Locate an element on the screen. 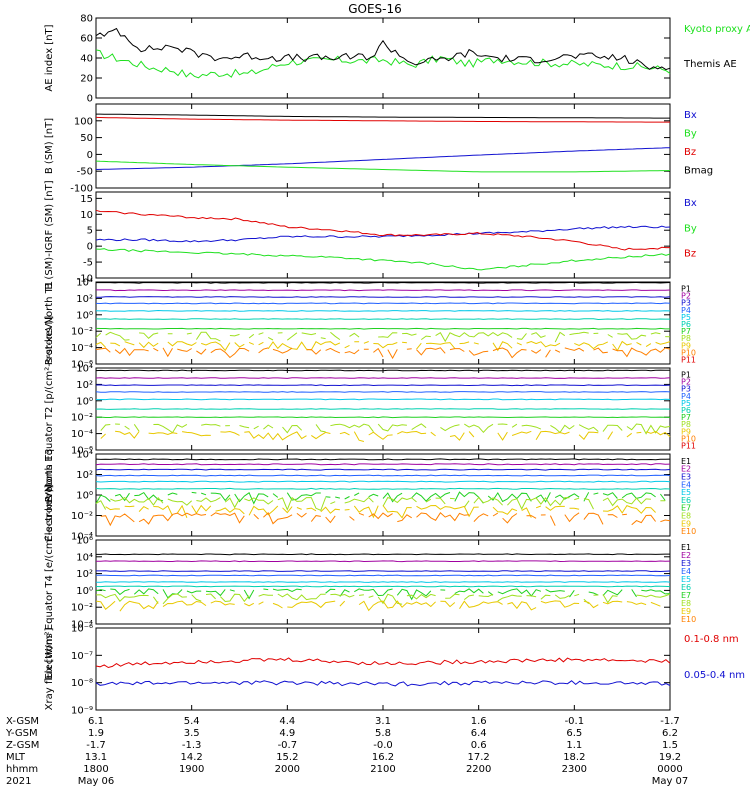 The width and height of the screenshot is (750, 800). legend-e10: E10 is located at coordinates (688, 531).